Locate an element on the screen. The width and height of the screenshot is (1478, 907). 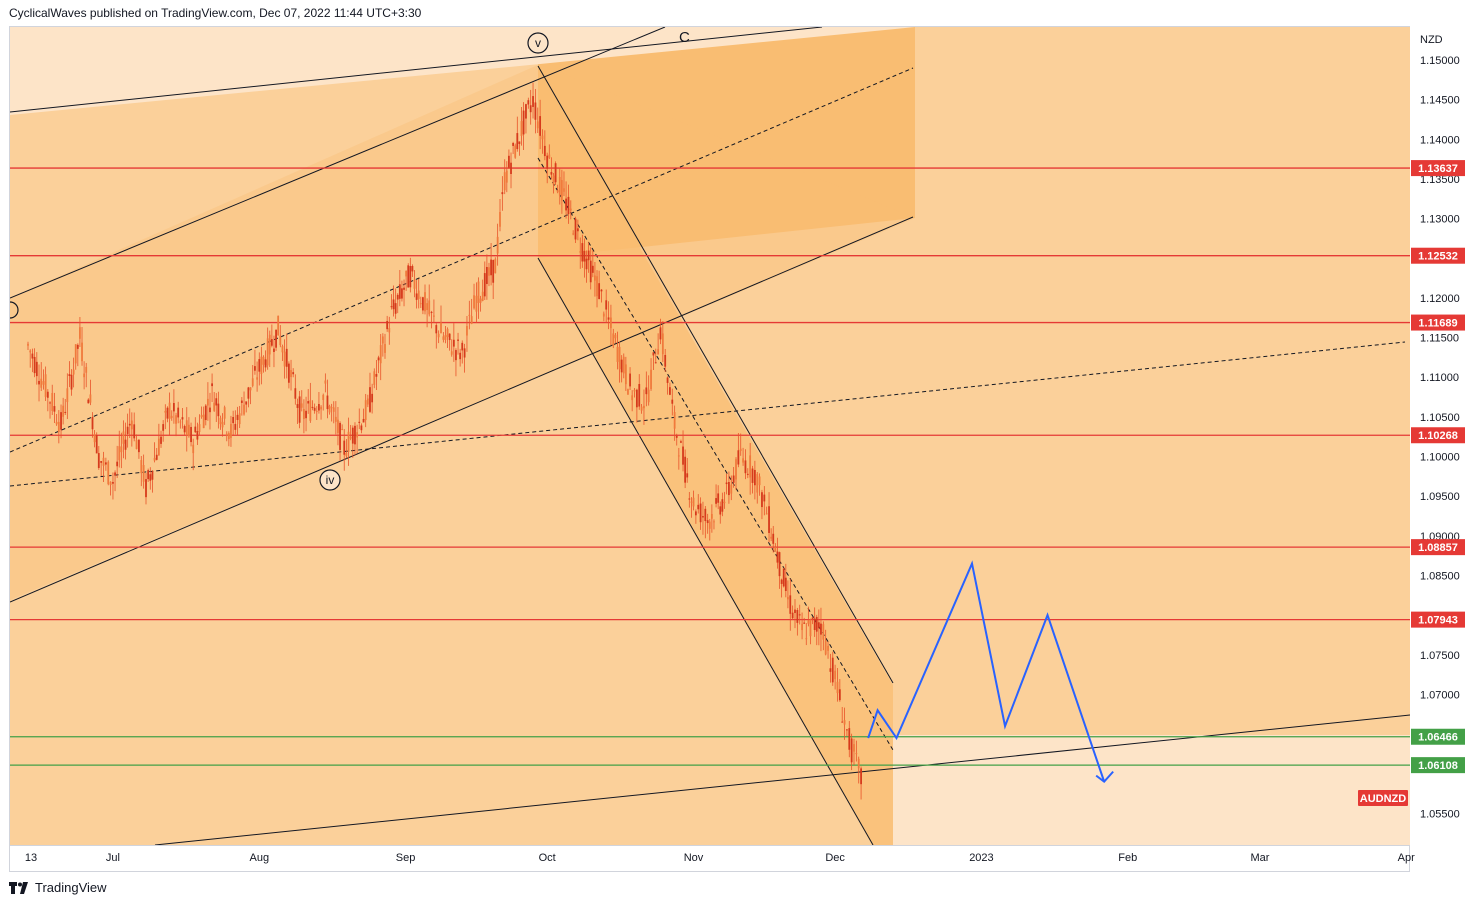
y-tick-1: 1.14500 is located at coordinates (1440, 101).